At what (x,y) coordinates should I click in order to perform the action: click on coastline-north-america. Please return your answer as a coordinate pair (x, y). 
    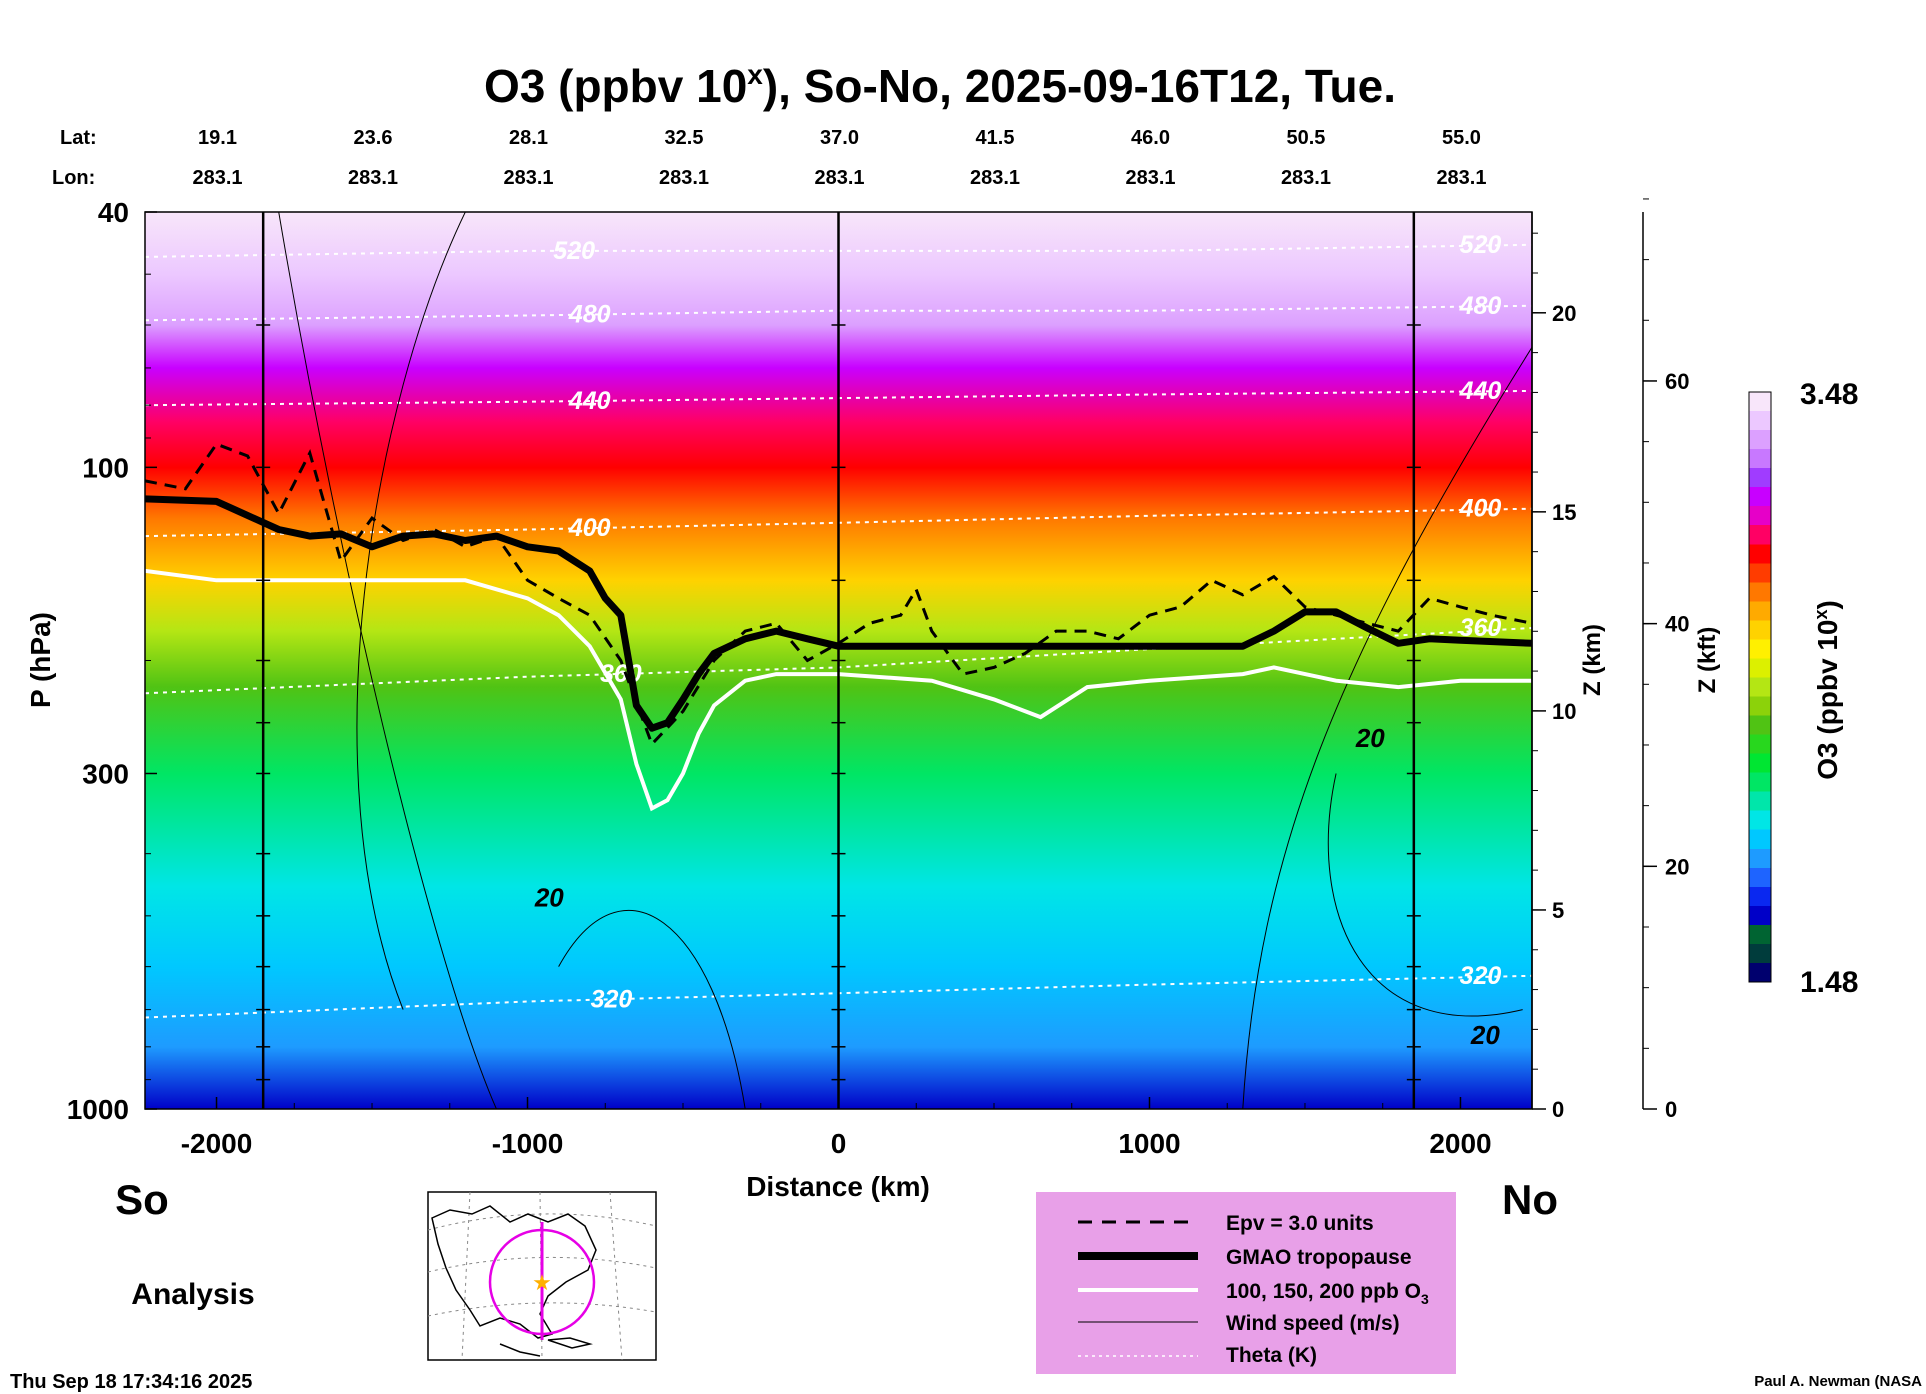
    Looking at the image, I should click on (514, 1272).